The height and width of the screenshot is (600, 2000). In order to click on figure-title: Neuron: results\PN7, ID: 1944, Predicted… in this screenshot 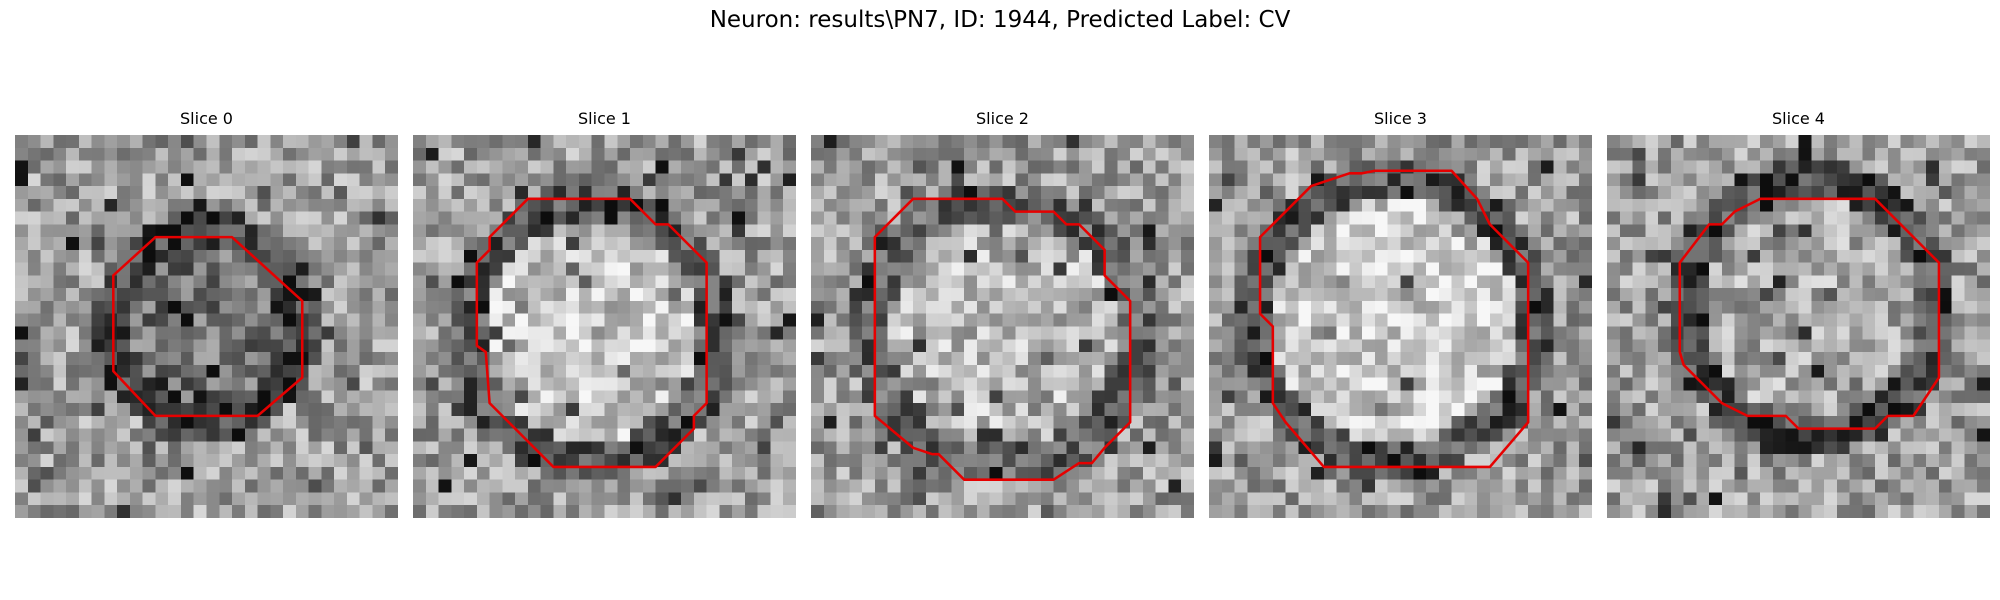, I will do `click(1000, 20)`.